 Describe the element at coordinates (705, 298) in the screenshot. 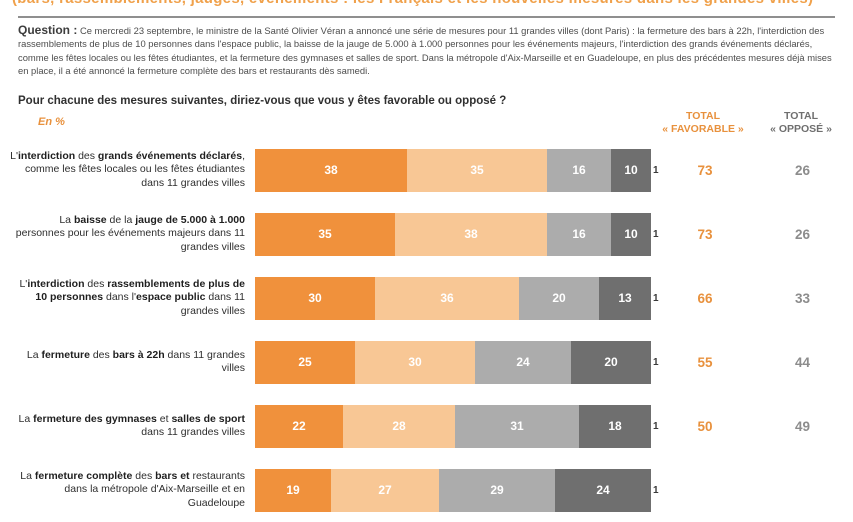

I see `total-favorable-value: 66` at that location.